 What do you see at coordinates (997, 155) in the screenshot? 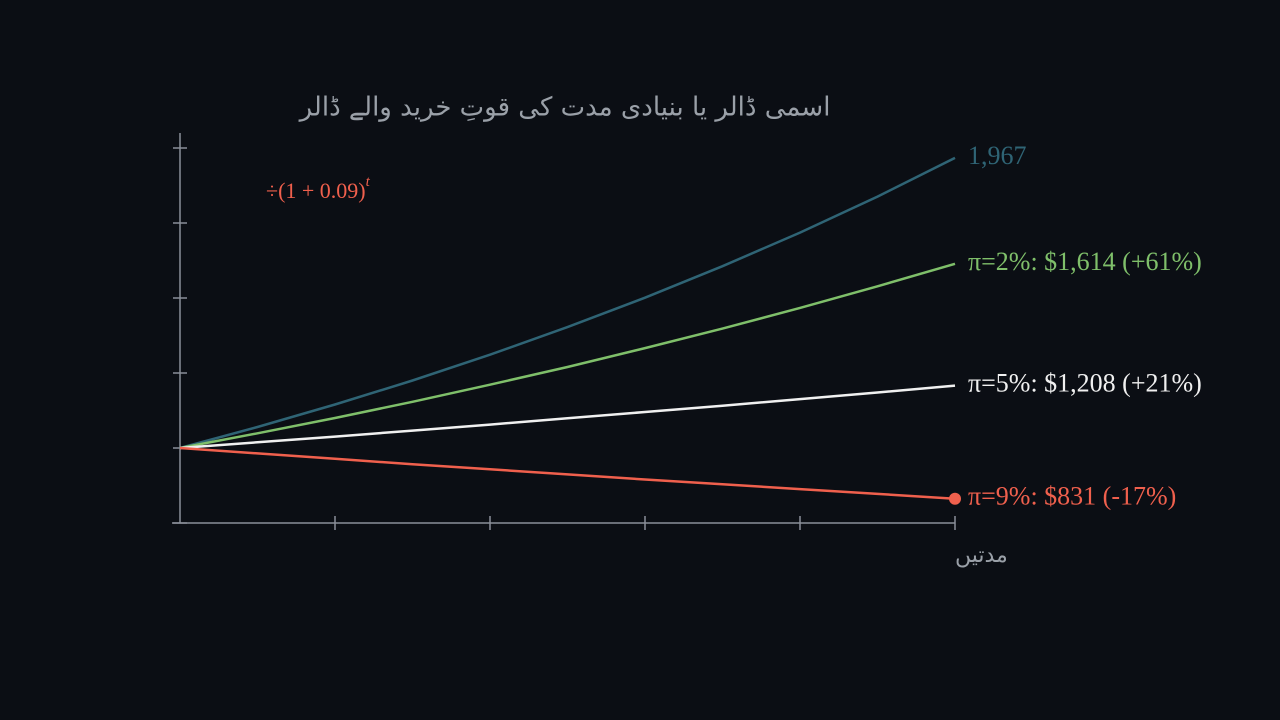
I see `series-label: 1,967` at bounding box center [997, 155].